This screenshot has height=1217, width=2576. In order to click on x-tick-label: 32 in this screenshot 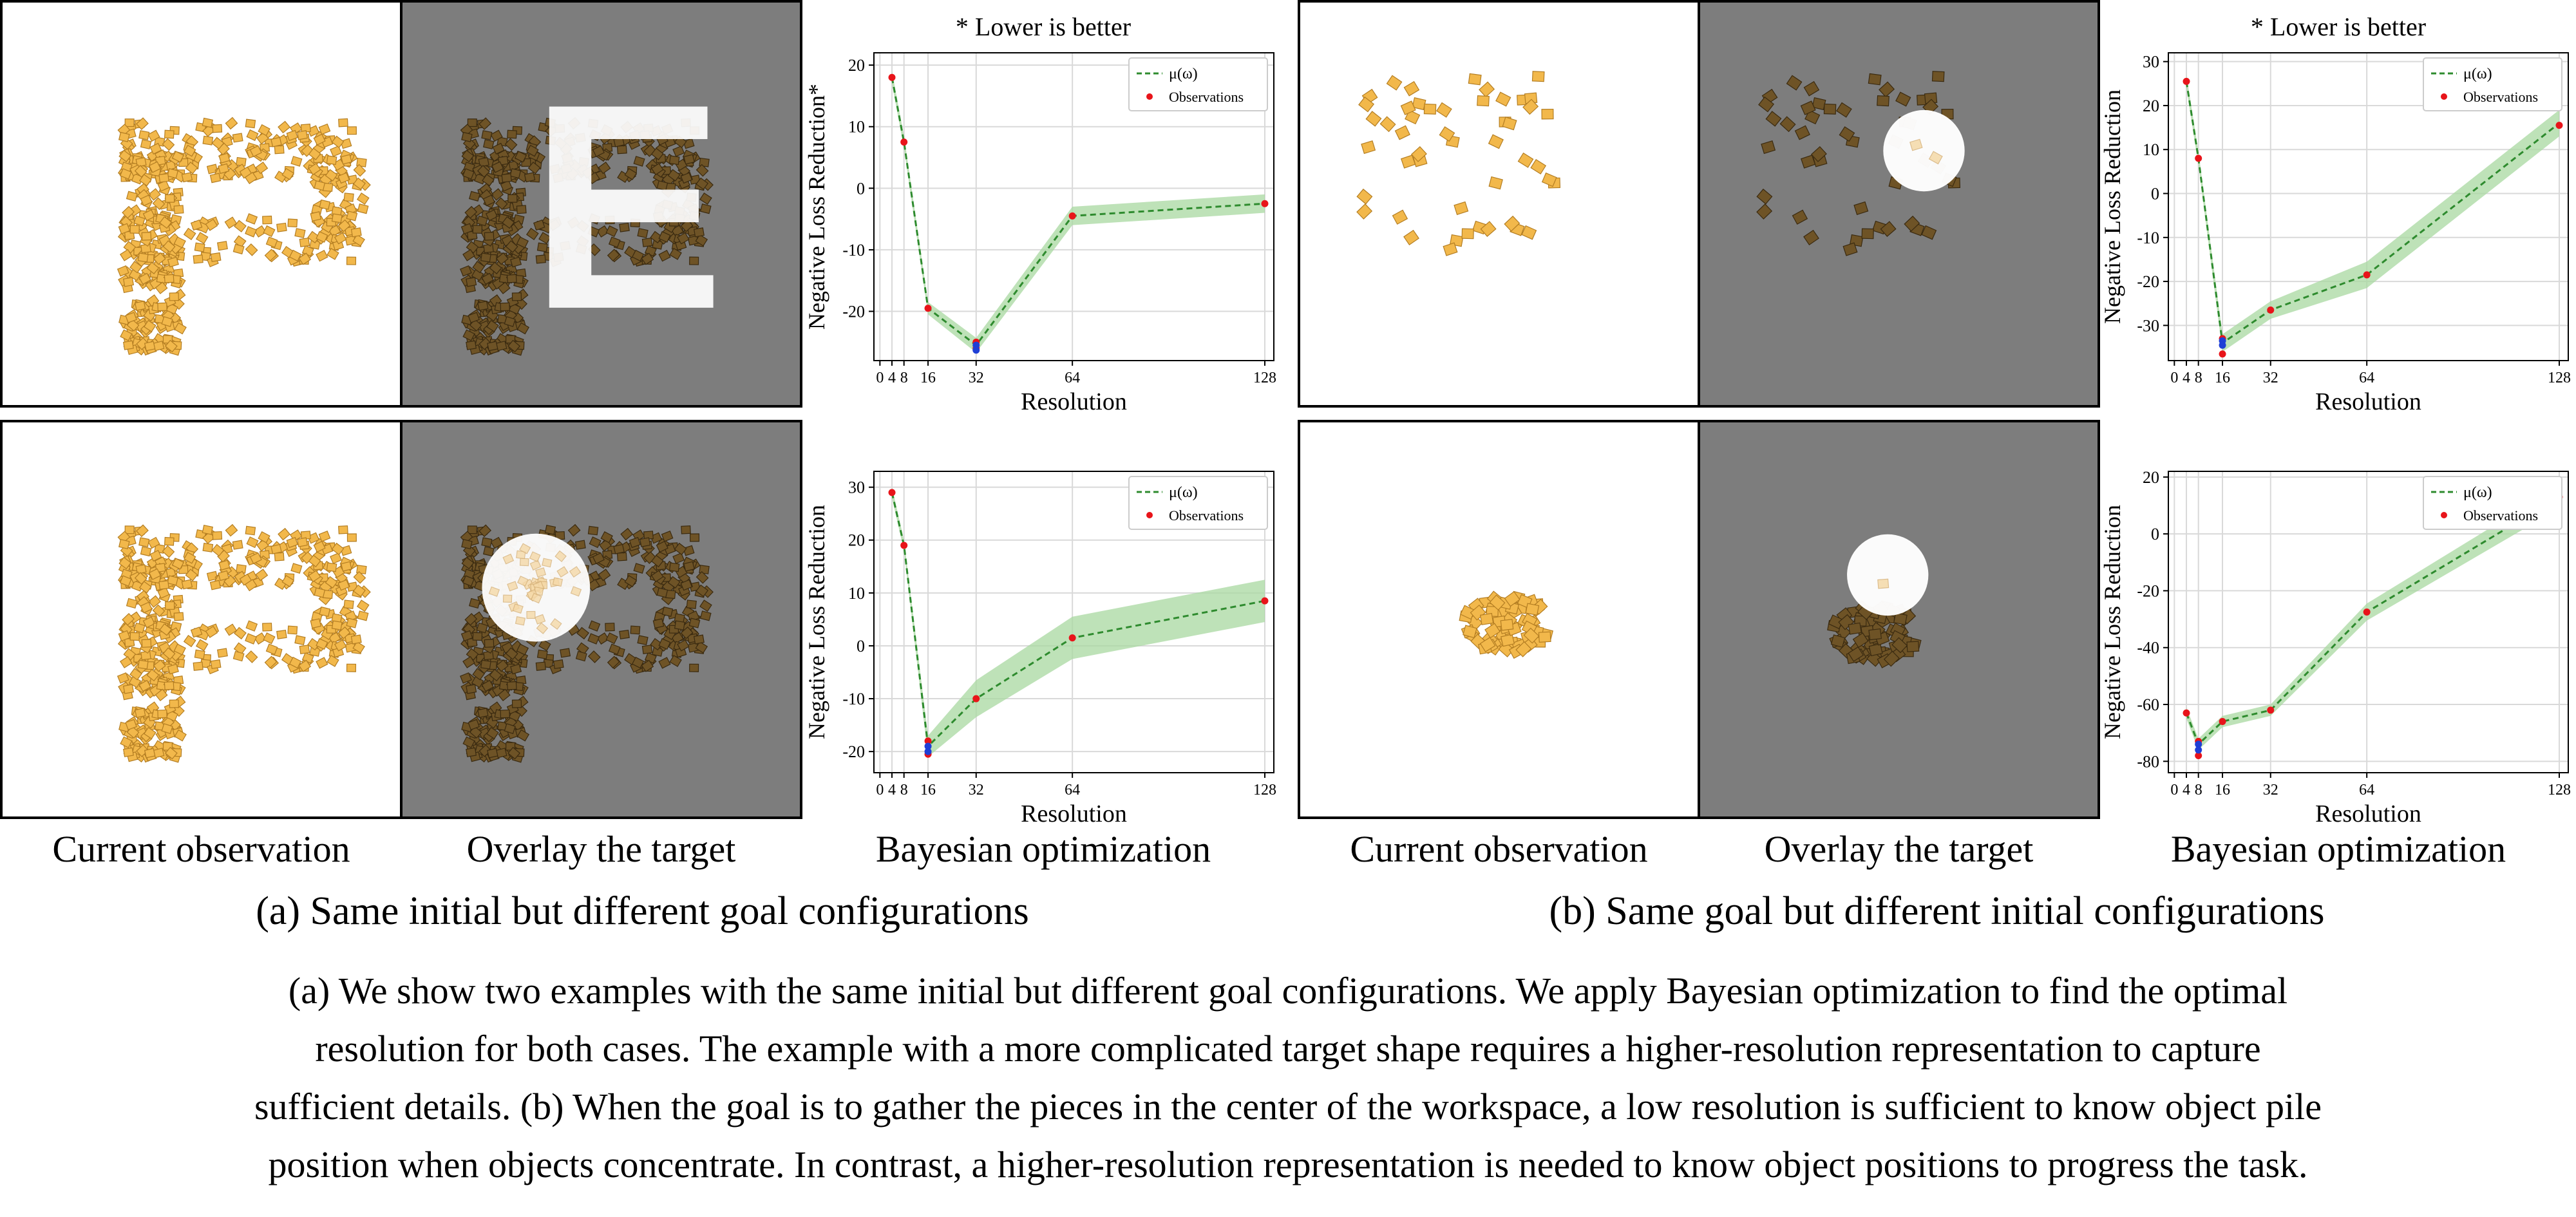, I will do `click(2270, 790)`.